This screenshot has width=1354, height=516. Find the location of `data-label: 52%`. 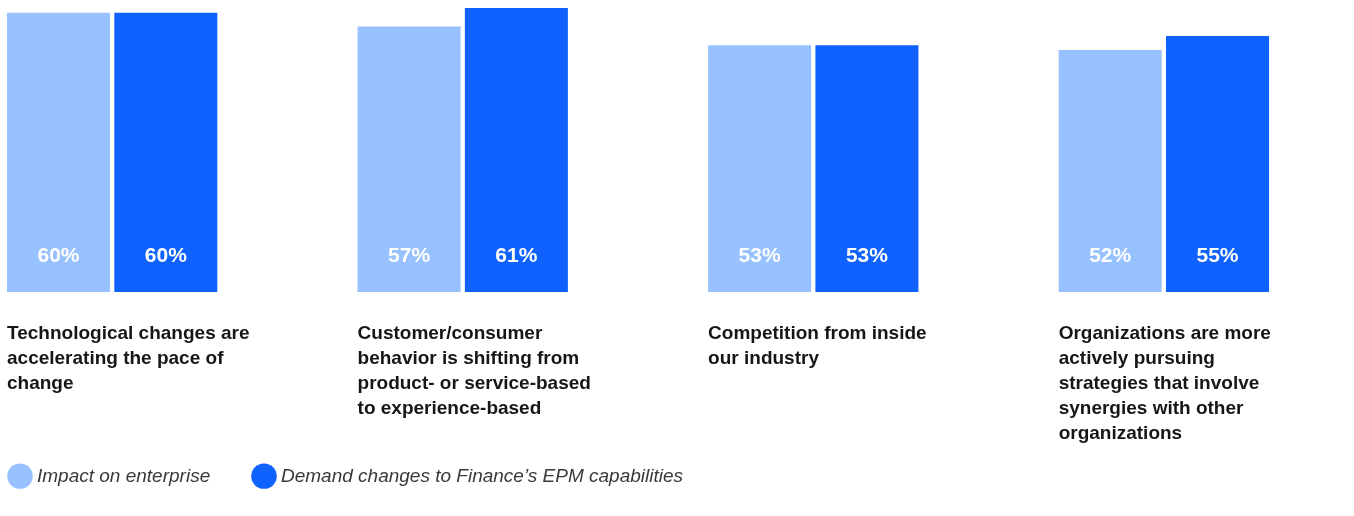

data-label: 52% is located at coordinates (1110, 254).